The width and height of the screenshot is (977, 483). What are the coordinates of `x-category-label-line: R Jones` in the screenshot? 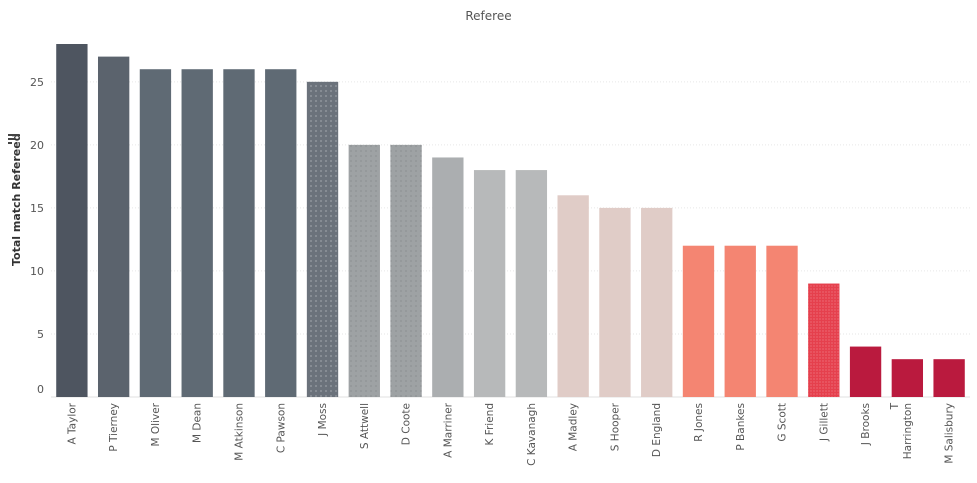 It's located at (699, 422).